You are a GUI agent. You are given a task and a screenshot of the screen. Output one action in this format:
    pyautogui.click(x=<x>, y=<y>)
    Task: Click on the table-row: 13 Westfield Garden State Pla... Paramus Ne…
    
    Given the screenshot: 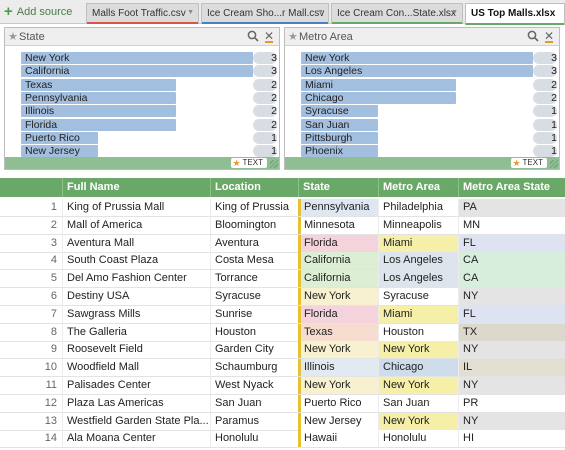 What is the action you would take?
    pyautogui.click(x=282, y=421)
    